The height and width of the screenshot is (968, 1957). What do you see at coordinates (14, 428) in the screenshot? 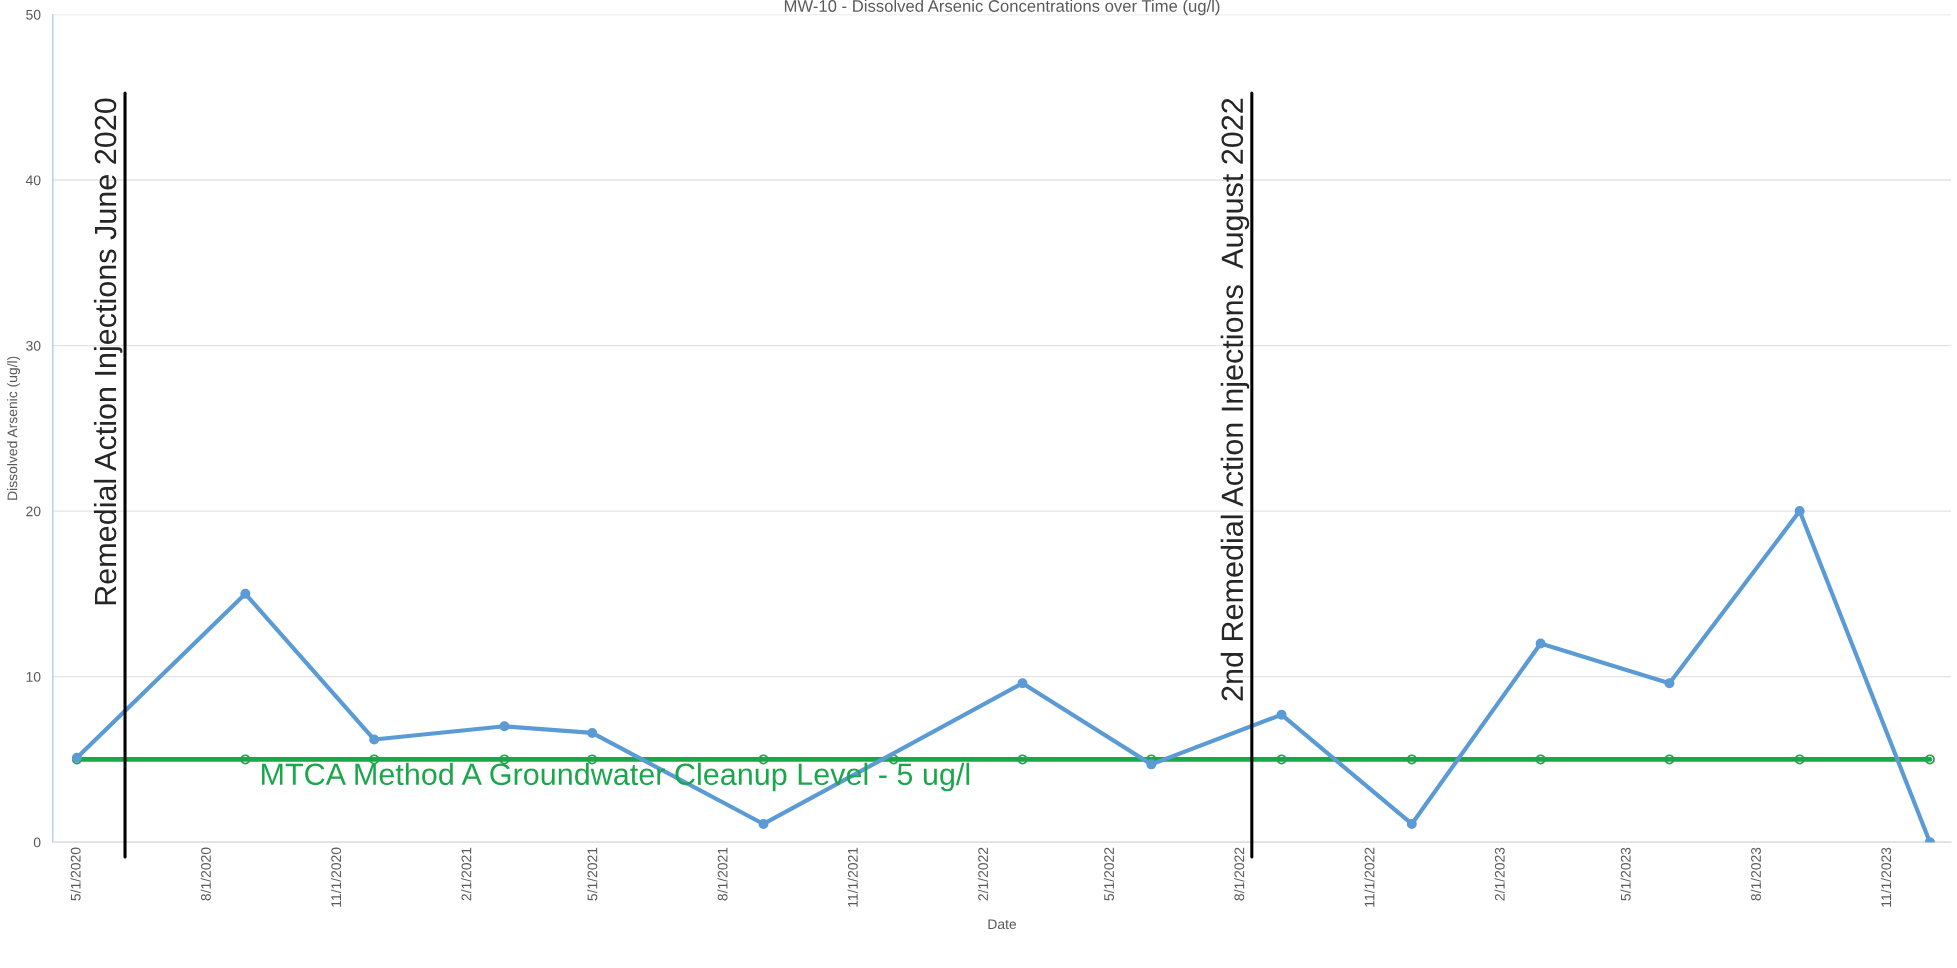
I see `y-axis-title: Dissolved Arsenic (ug/l)` at bounding box center [14, 428].